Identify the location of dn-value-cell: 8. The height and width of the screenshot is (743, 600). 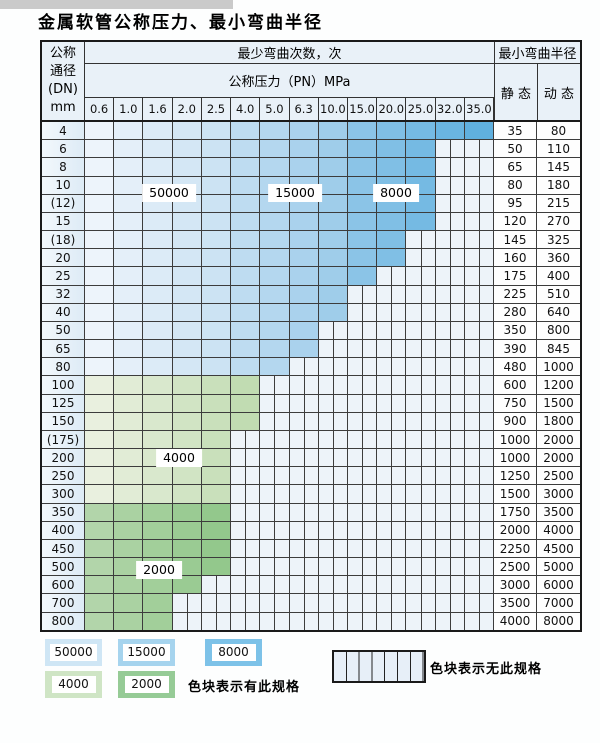
(63, 167).